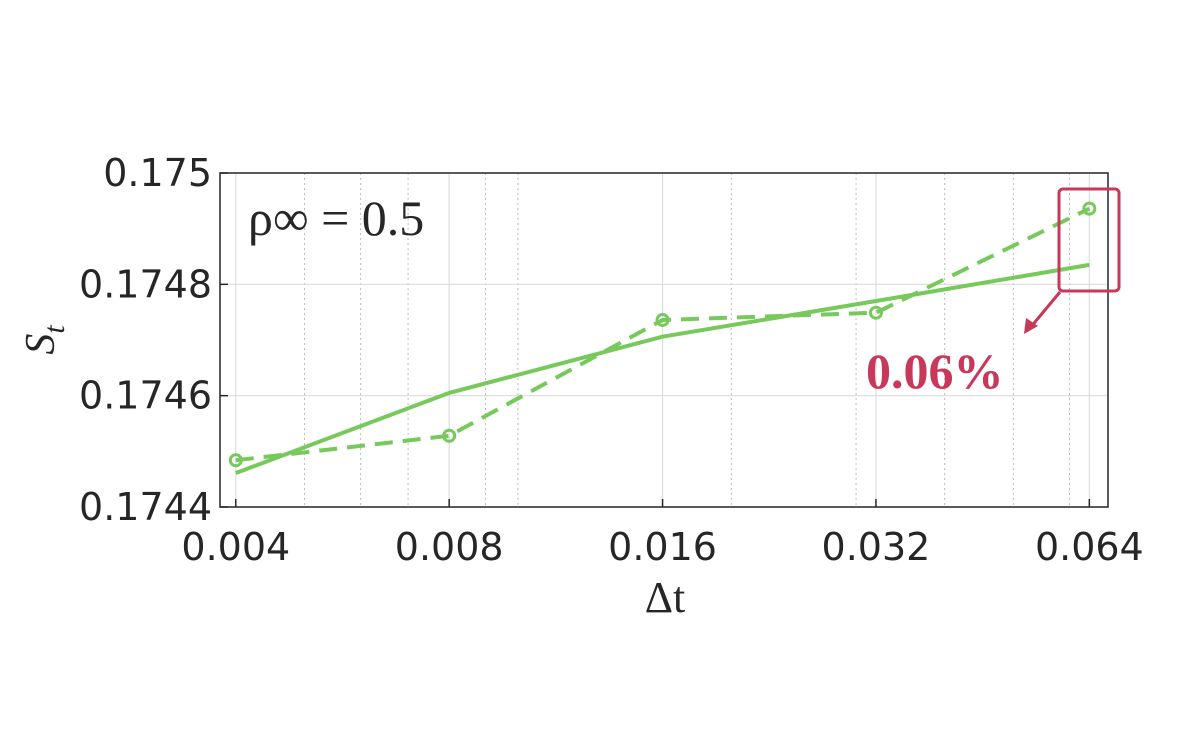 The height and width of the screenshot is (752, 1196). I want to click on x-tick-label: 0.004, so click(235, 547).